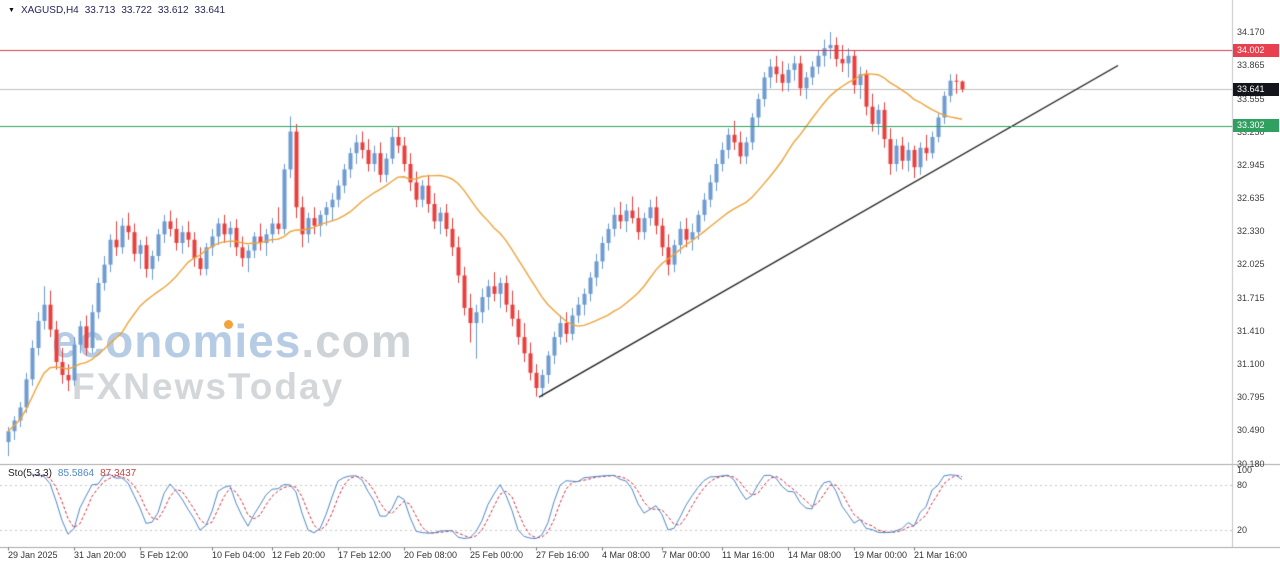 This screenshot has height=567, width=1280. I want to click on symbol-dropdown-icon: ▼, so click(11, 10).